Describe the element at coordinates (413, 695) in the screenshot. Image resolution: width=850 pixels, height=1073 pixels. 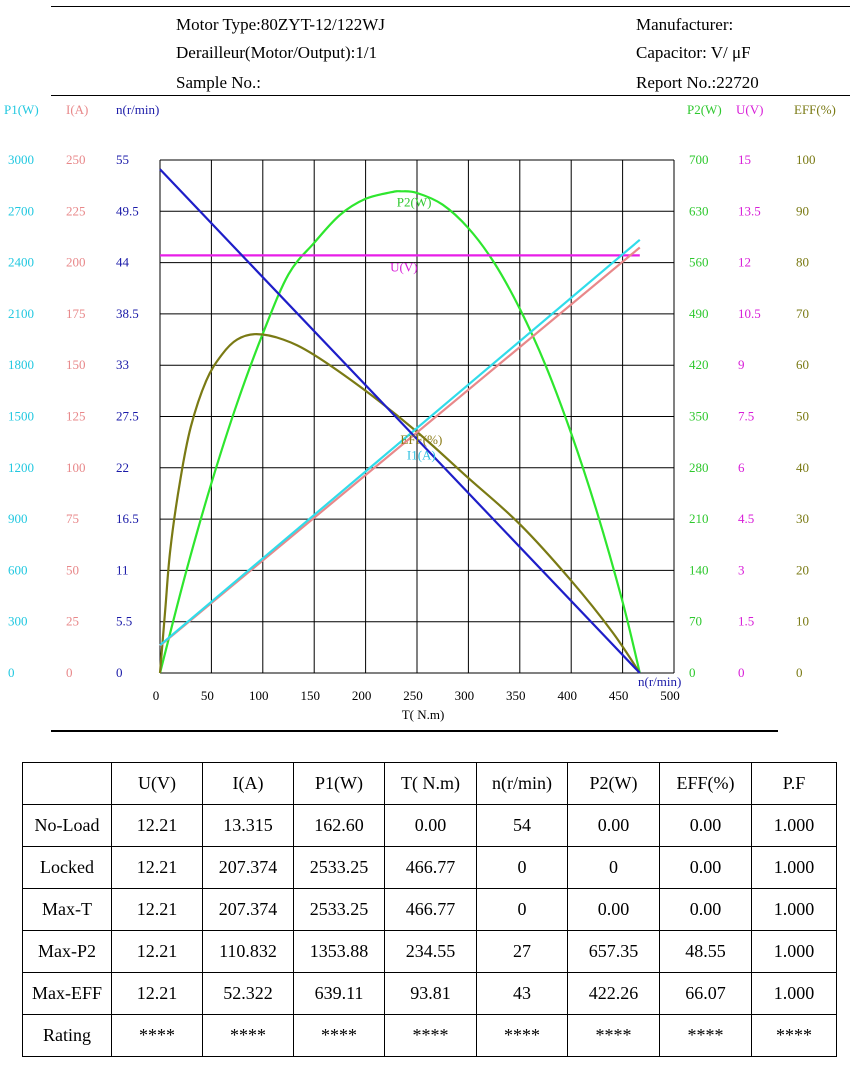
I see `x-tick-label: 250` at that location.